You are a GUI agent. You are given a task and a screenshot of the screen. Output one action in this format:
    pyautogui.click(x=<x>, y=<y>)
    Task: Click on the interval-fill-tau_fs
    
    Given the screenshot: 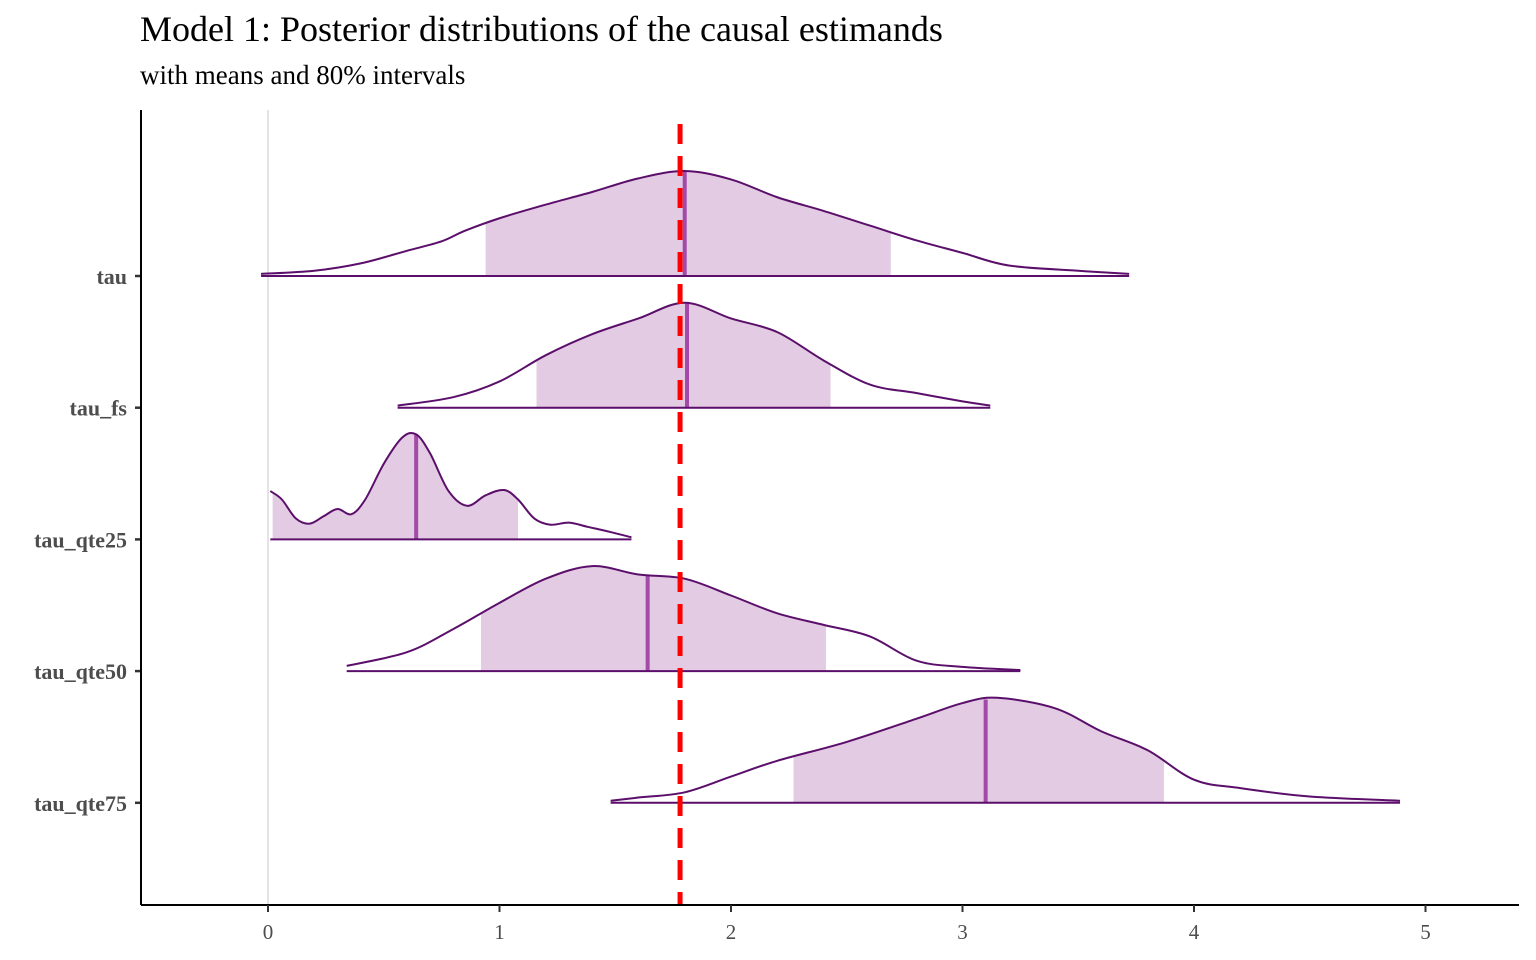 What is the action you would take?
    pyautogui.click(x=683, y=355)
    